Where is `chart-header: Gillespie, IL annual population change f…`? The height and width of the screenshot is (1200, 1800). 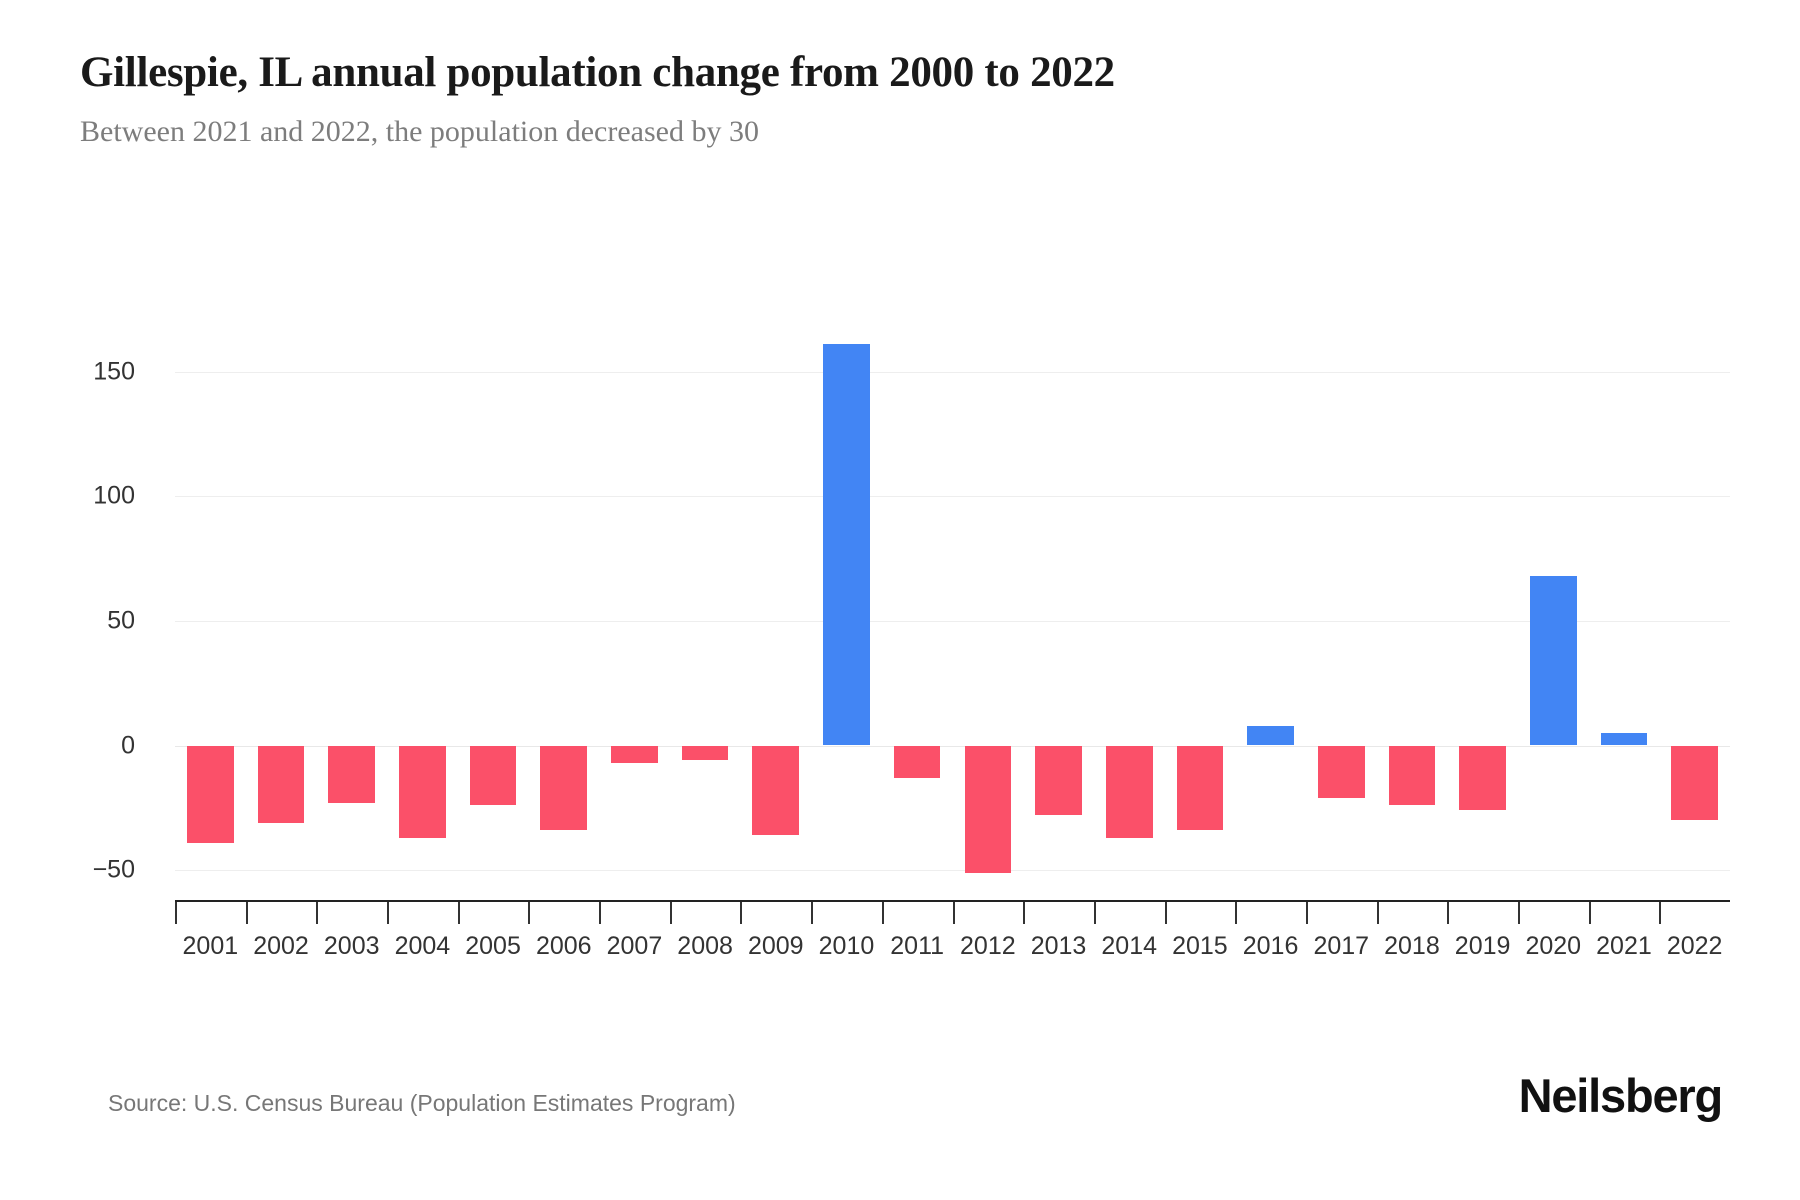
chart-header: Gillespie, IL annual population change f… is located at coordinates (900, 99).